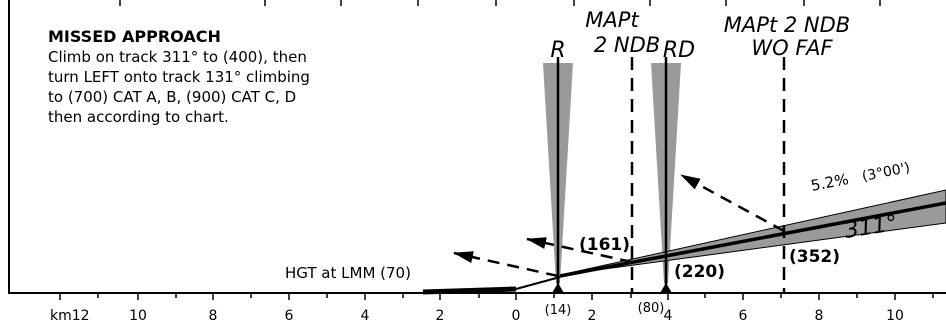 This screenshot has width=946, height=325. What do you see at coordinates (886, 172) in the screenshot?
I see `climb-angle-label: (3°00')` at bounding box center [886, 172].